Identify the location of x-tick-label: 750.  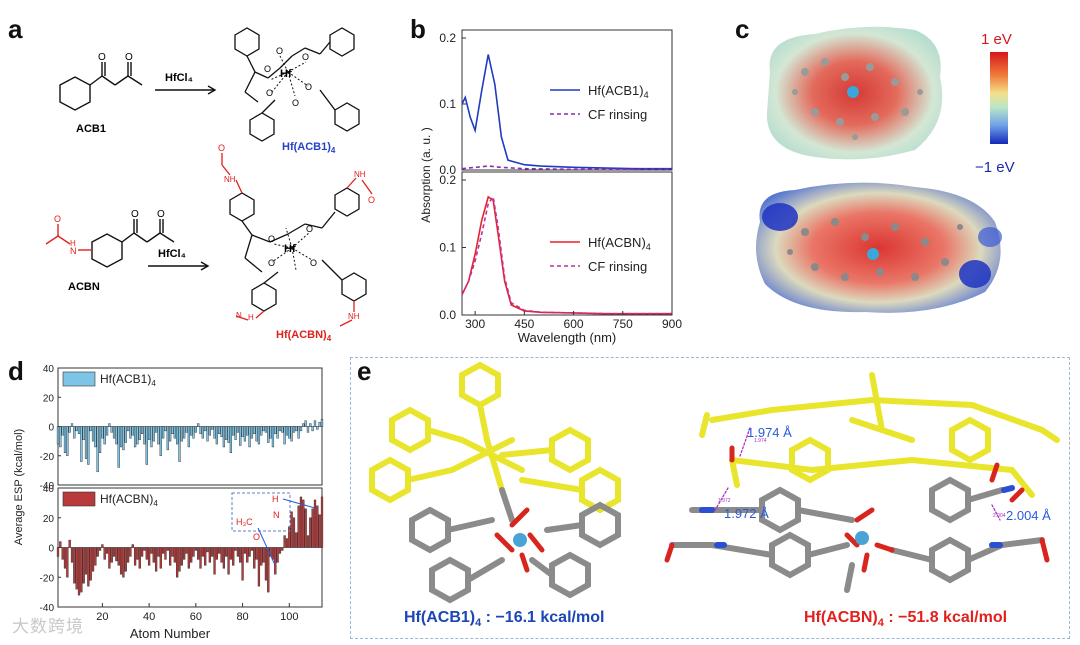
(623, 324).